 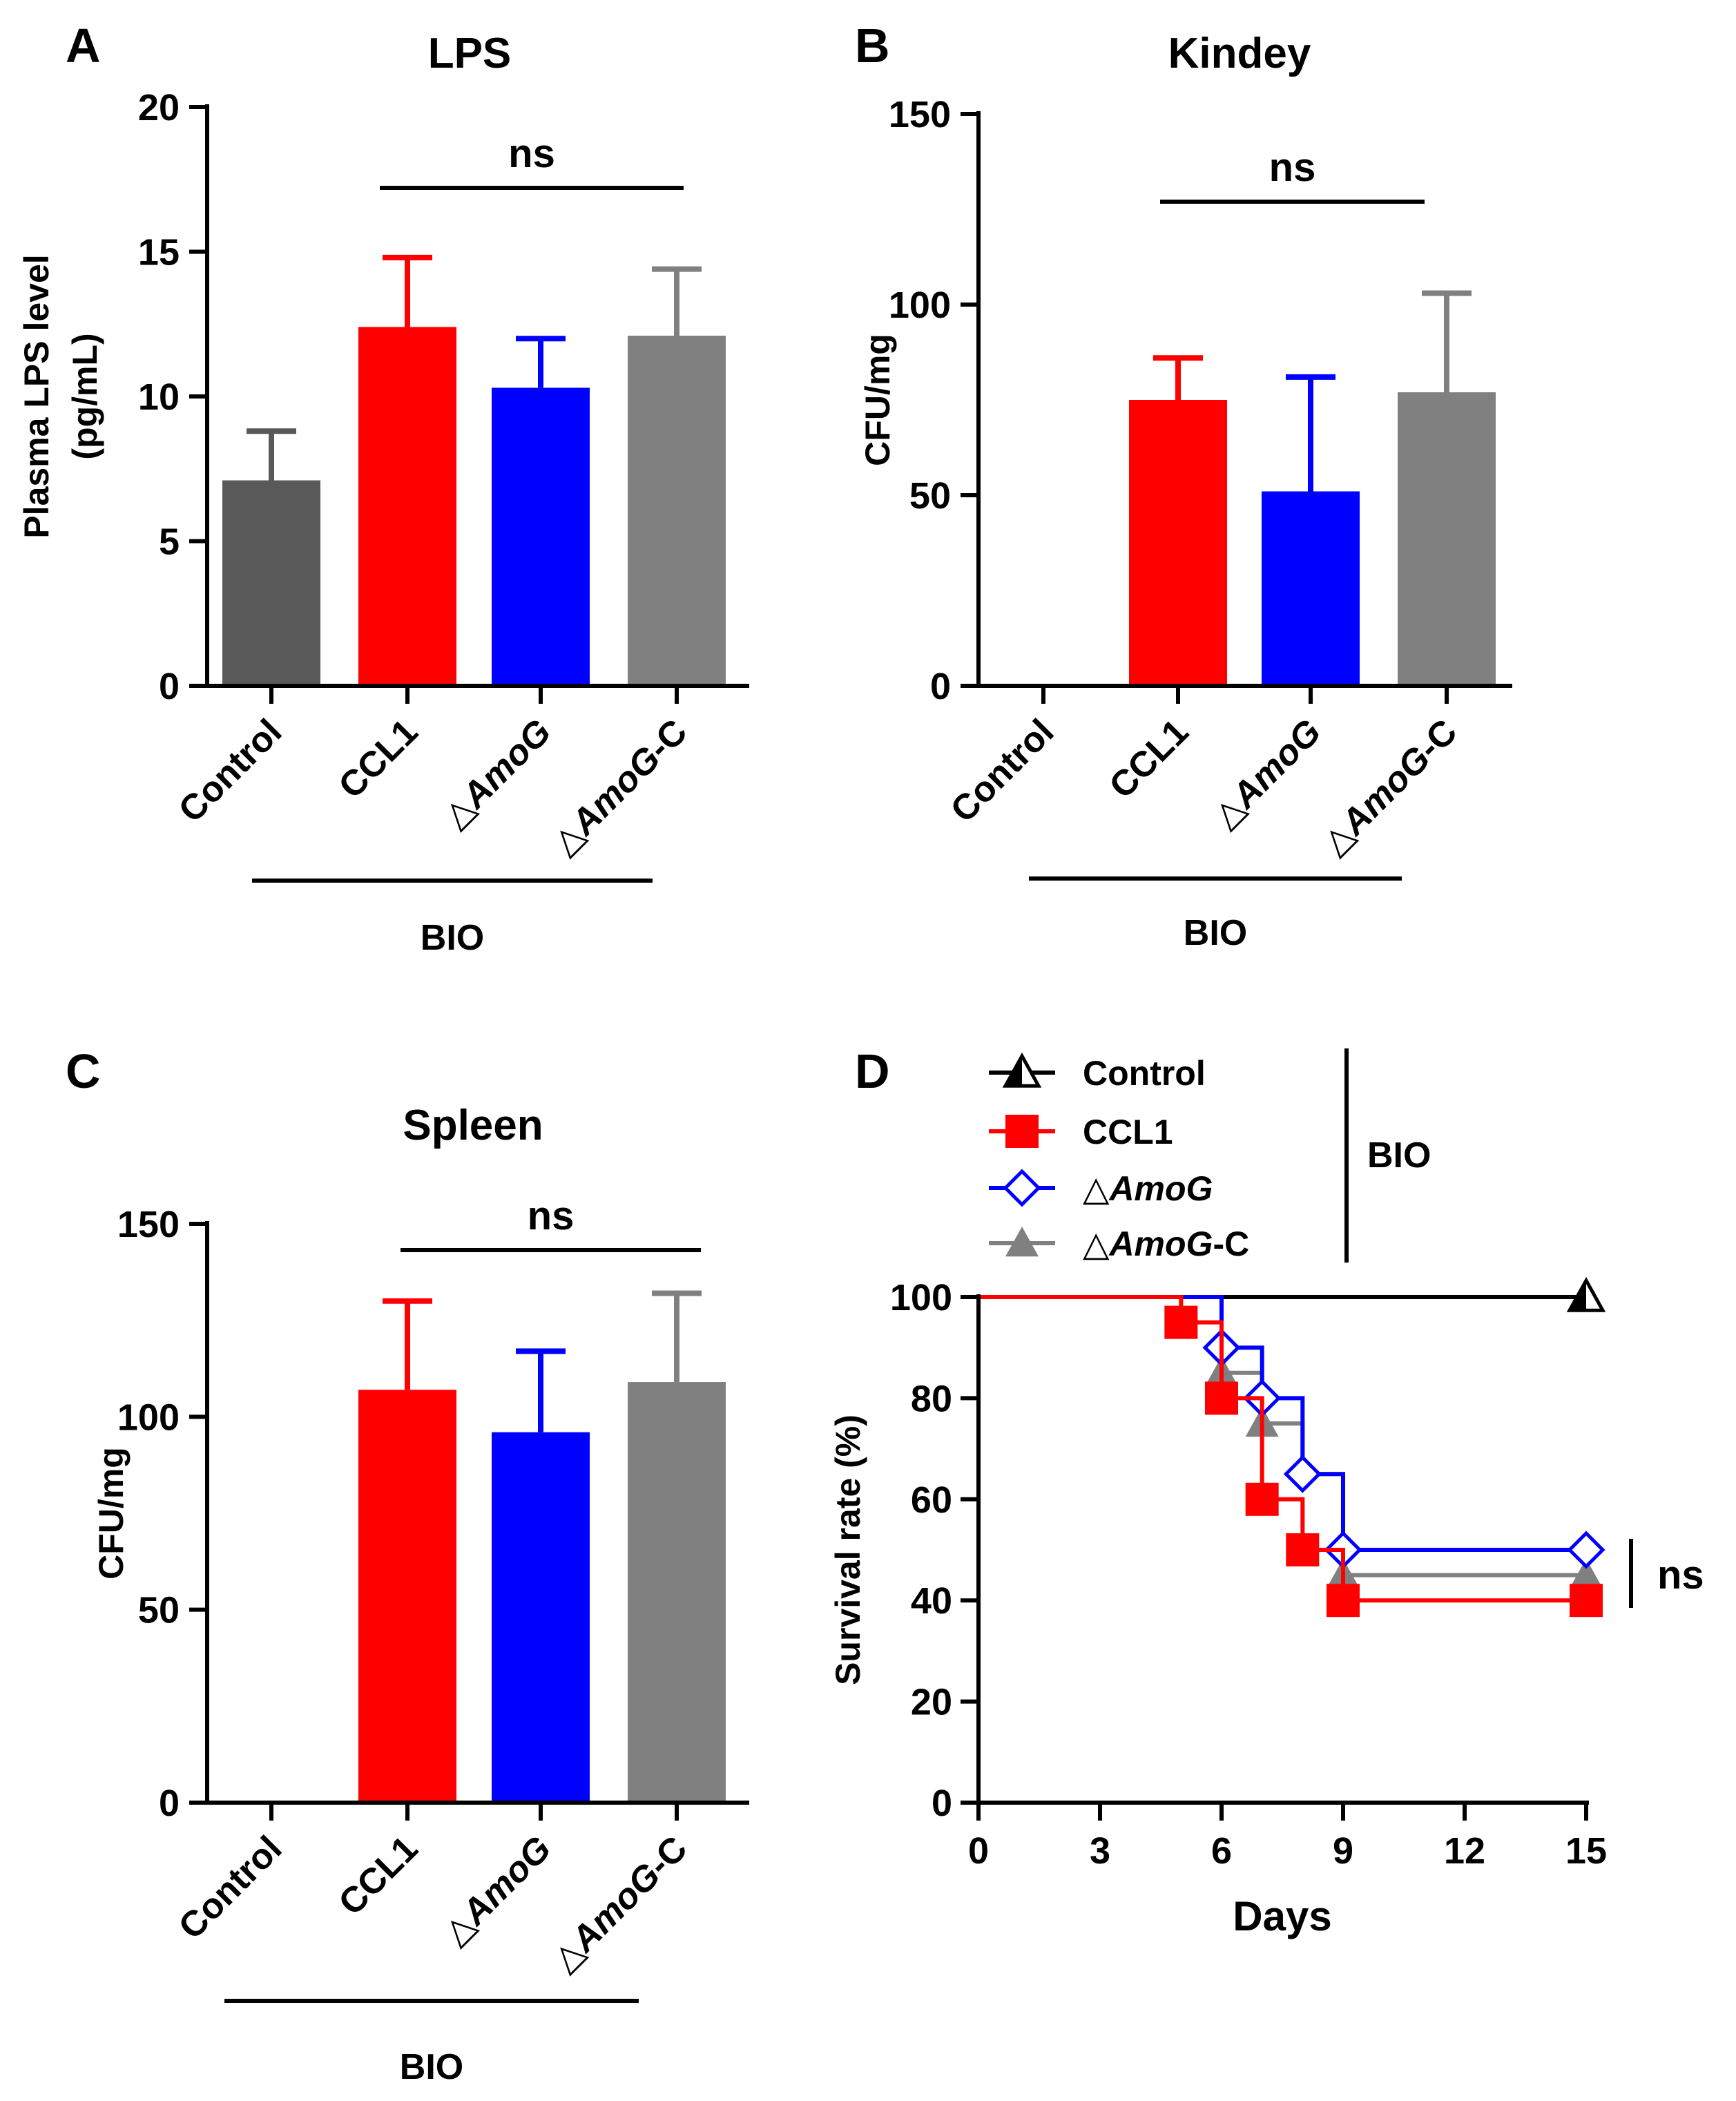 I want to click on panel-c-x-tick-label: Control, so click(x=230, y=1887).